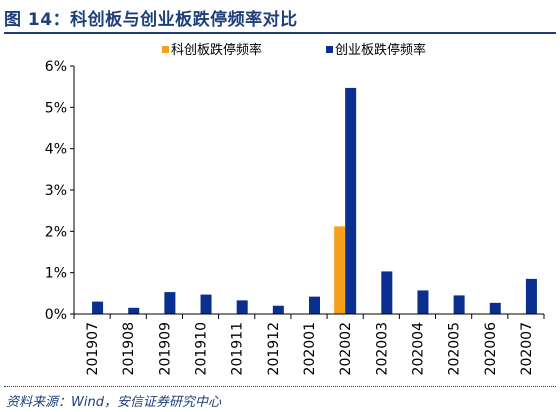 This screenshot has height=412, width=560. Describe the element at coordinates (151, 19) in the screenshot. I see `figure-title: 图 14：科创板与创业板跌停频率对比` at that location.